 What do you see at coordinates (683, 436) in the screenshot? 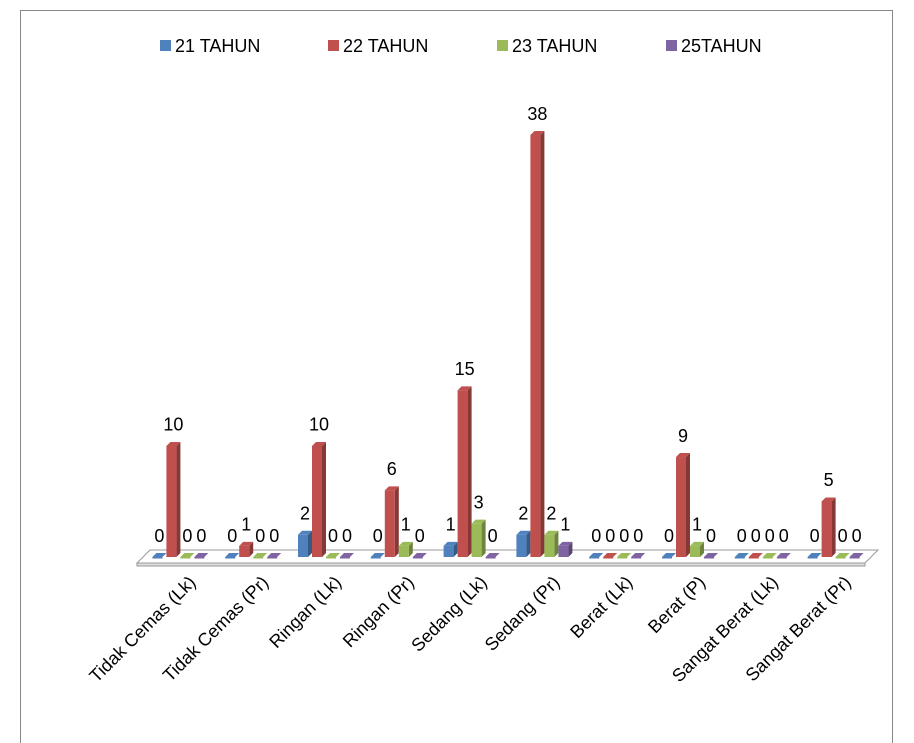
I see `data-label: 9` at bounding box center [683, 436].